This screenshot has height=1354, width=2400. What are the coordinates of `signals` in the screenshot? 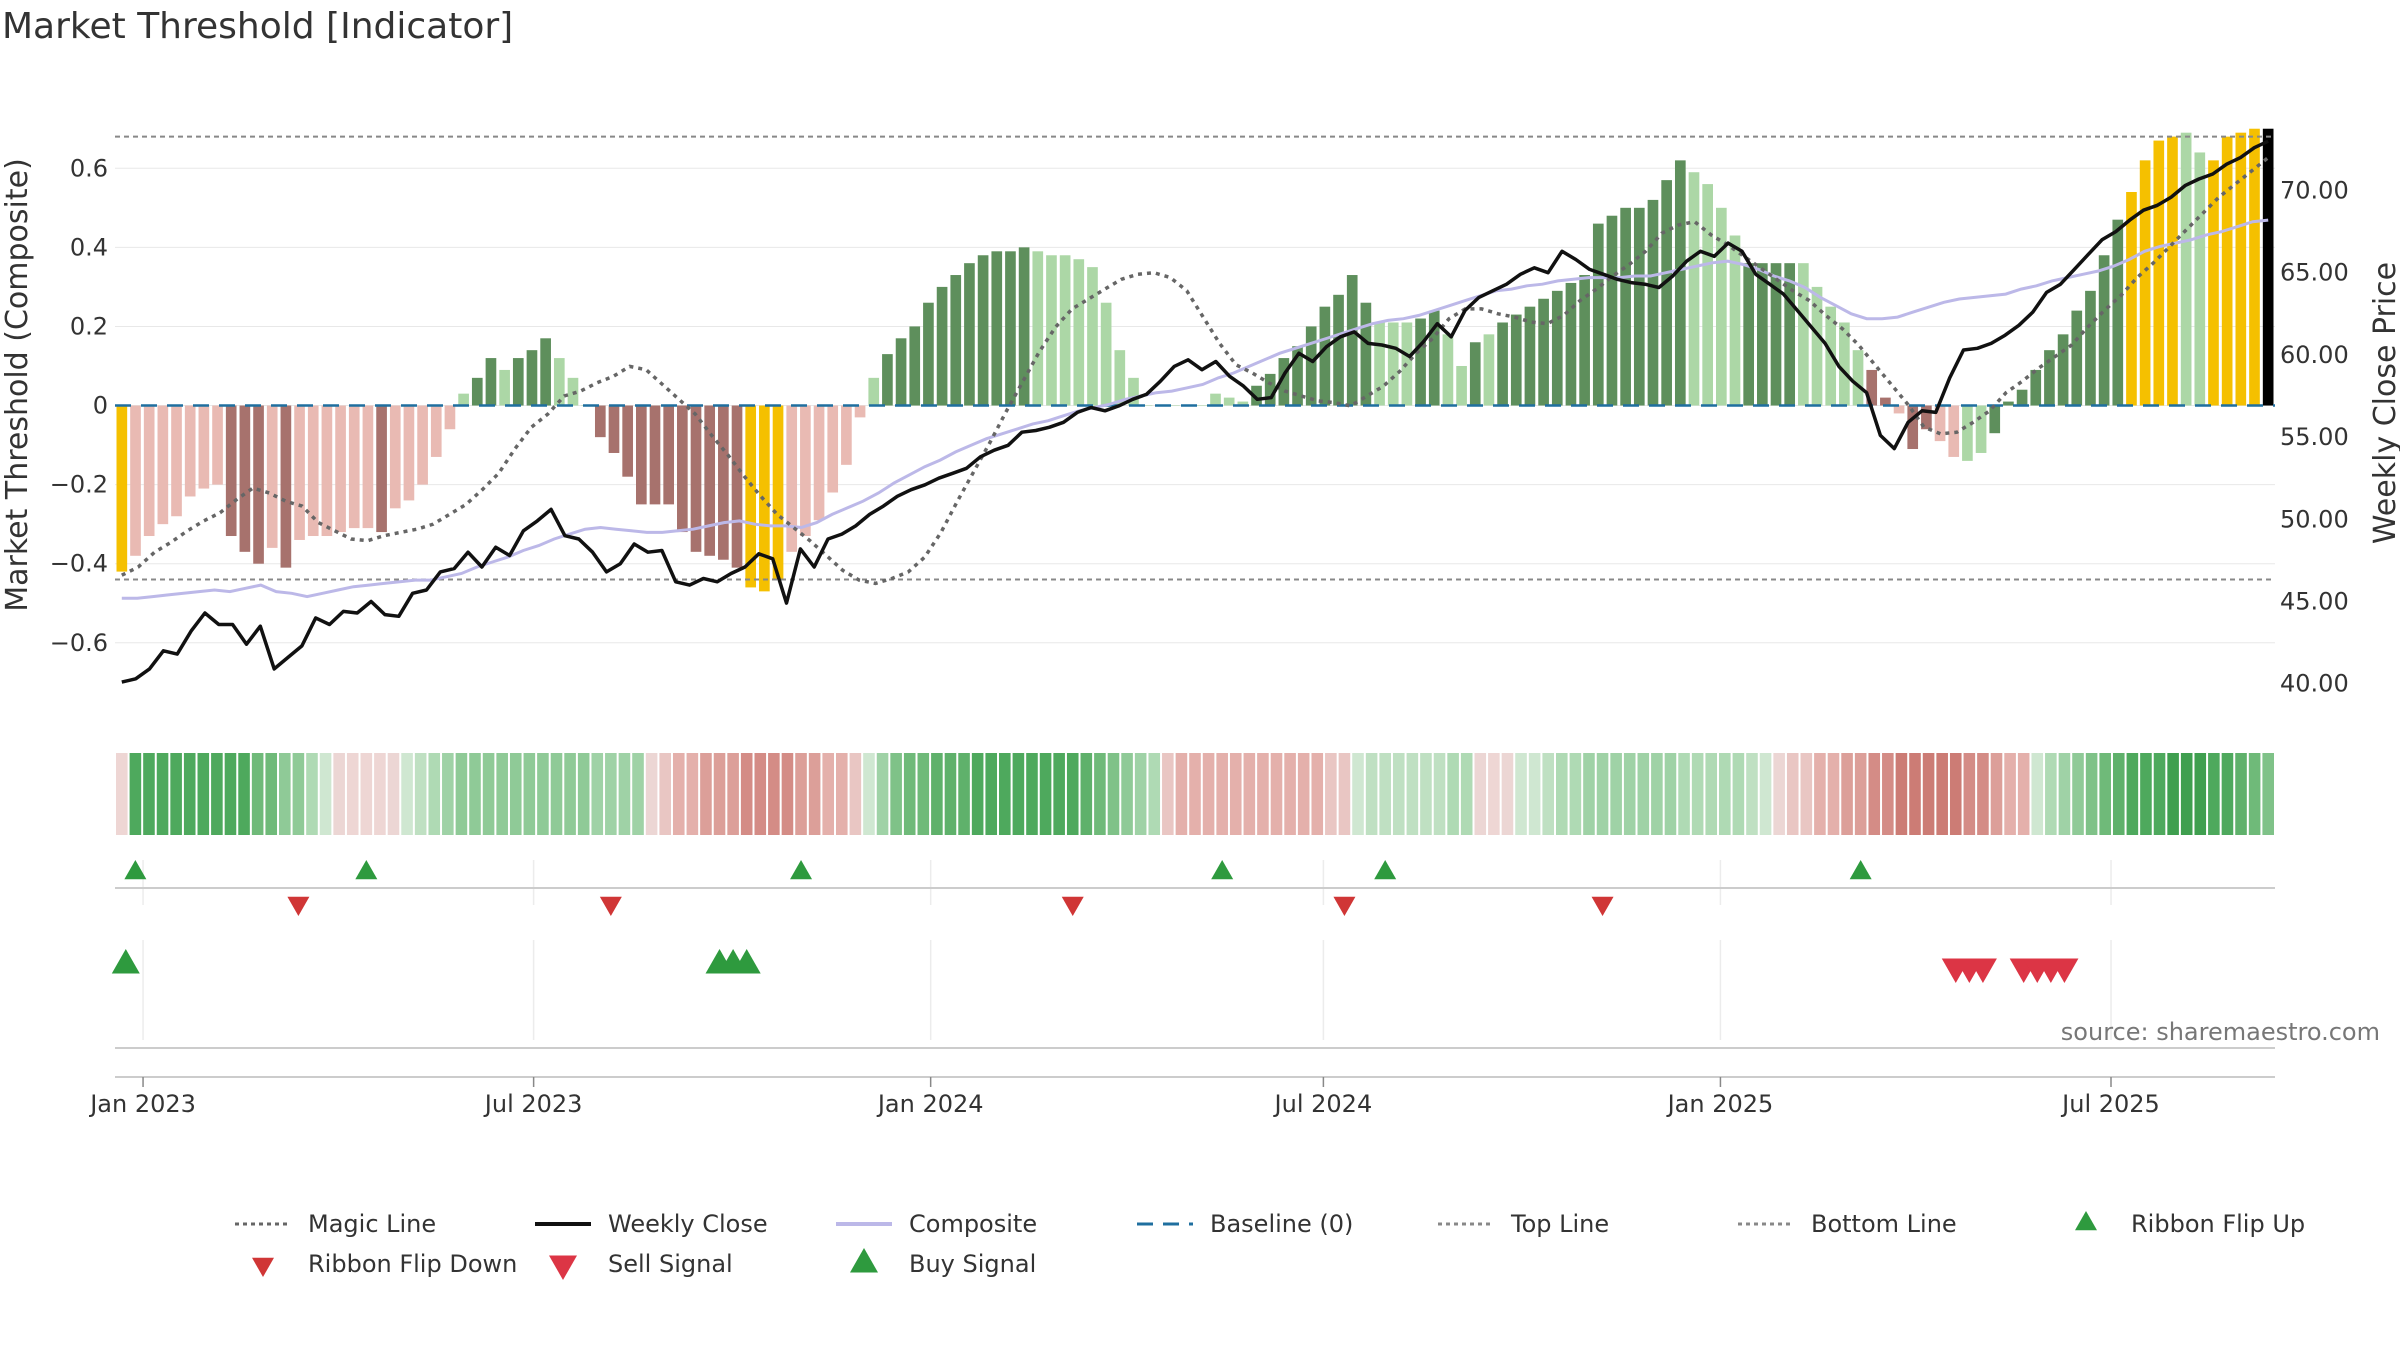 It's located at (1193, 994).